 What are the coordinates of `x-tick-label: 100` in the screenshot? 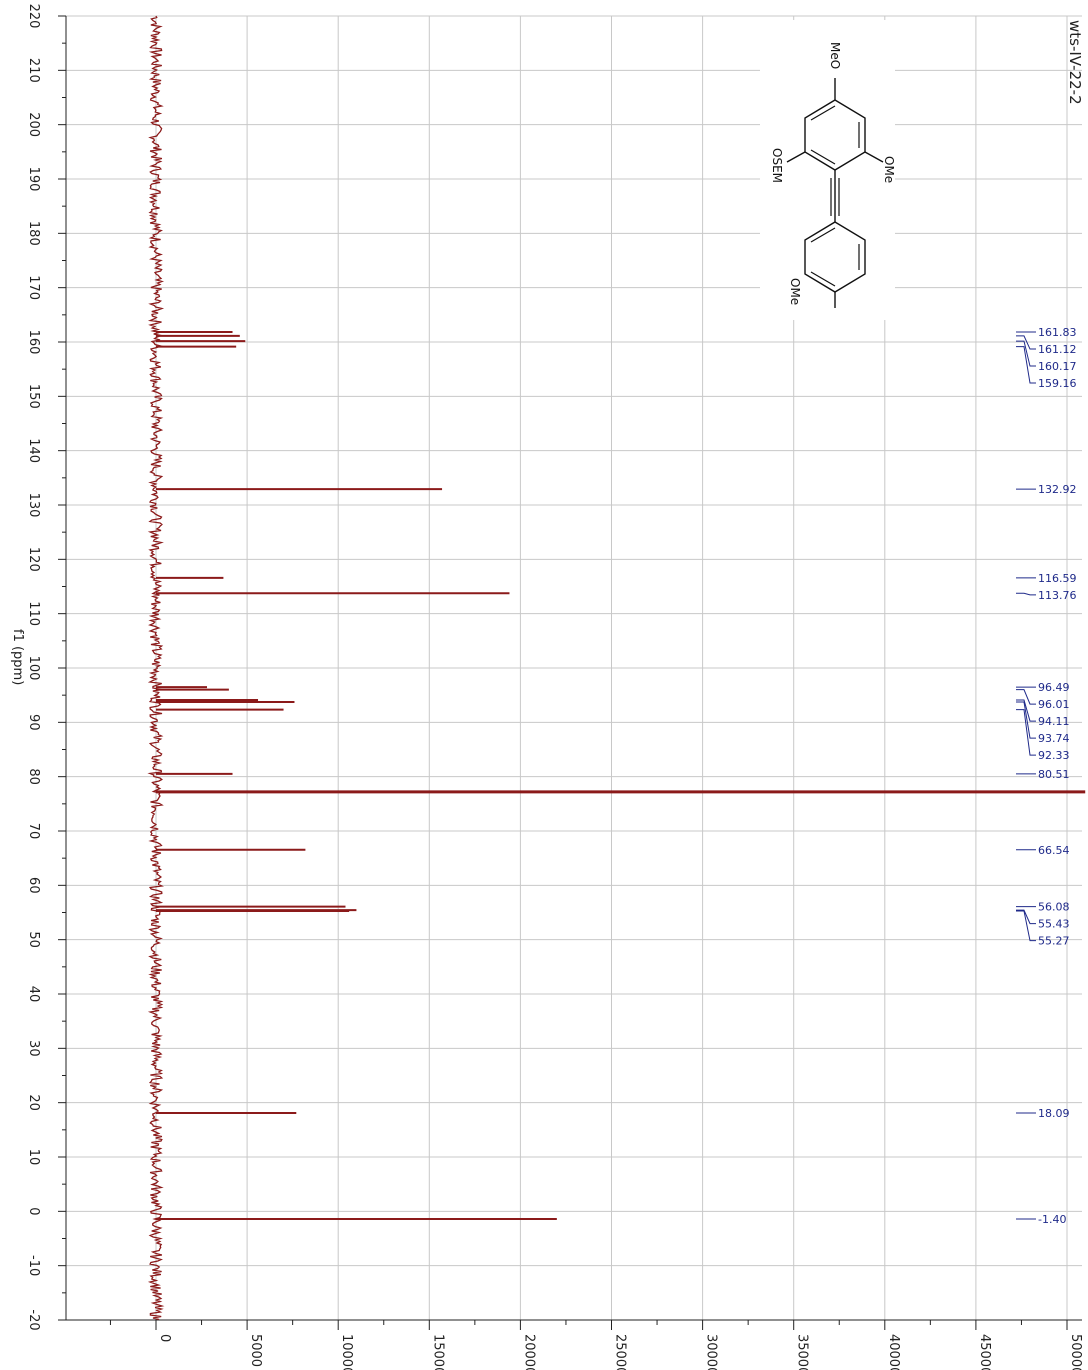 It's located at (33, 668).